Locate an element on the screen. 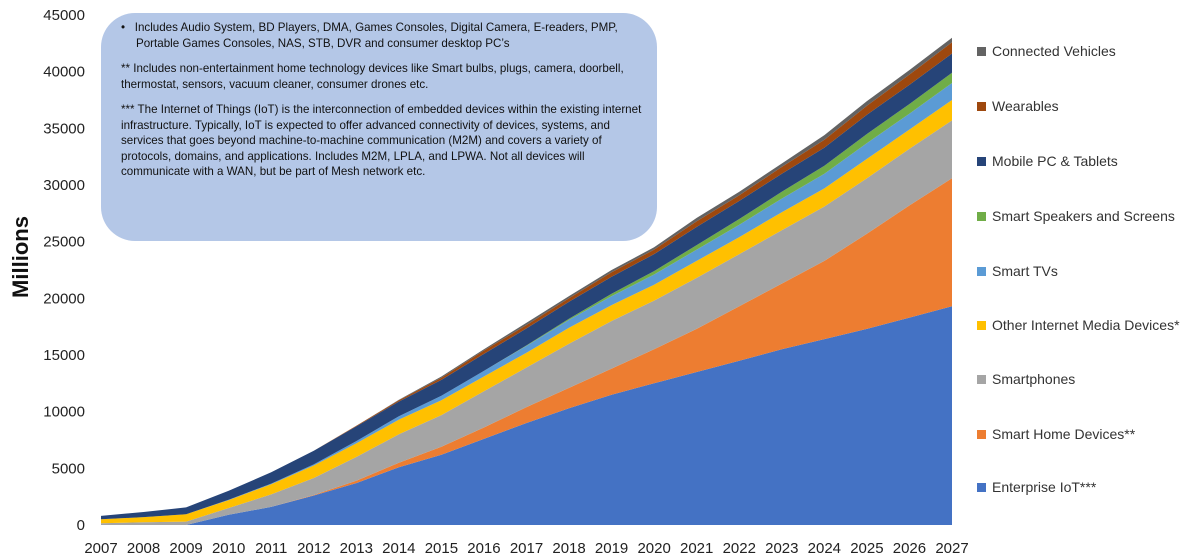 The image size is (1189, 558). y-tick-label-0: 0 is located at coordinates (81, 525).